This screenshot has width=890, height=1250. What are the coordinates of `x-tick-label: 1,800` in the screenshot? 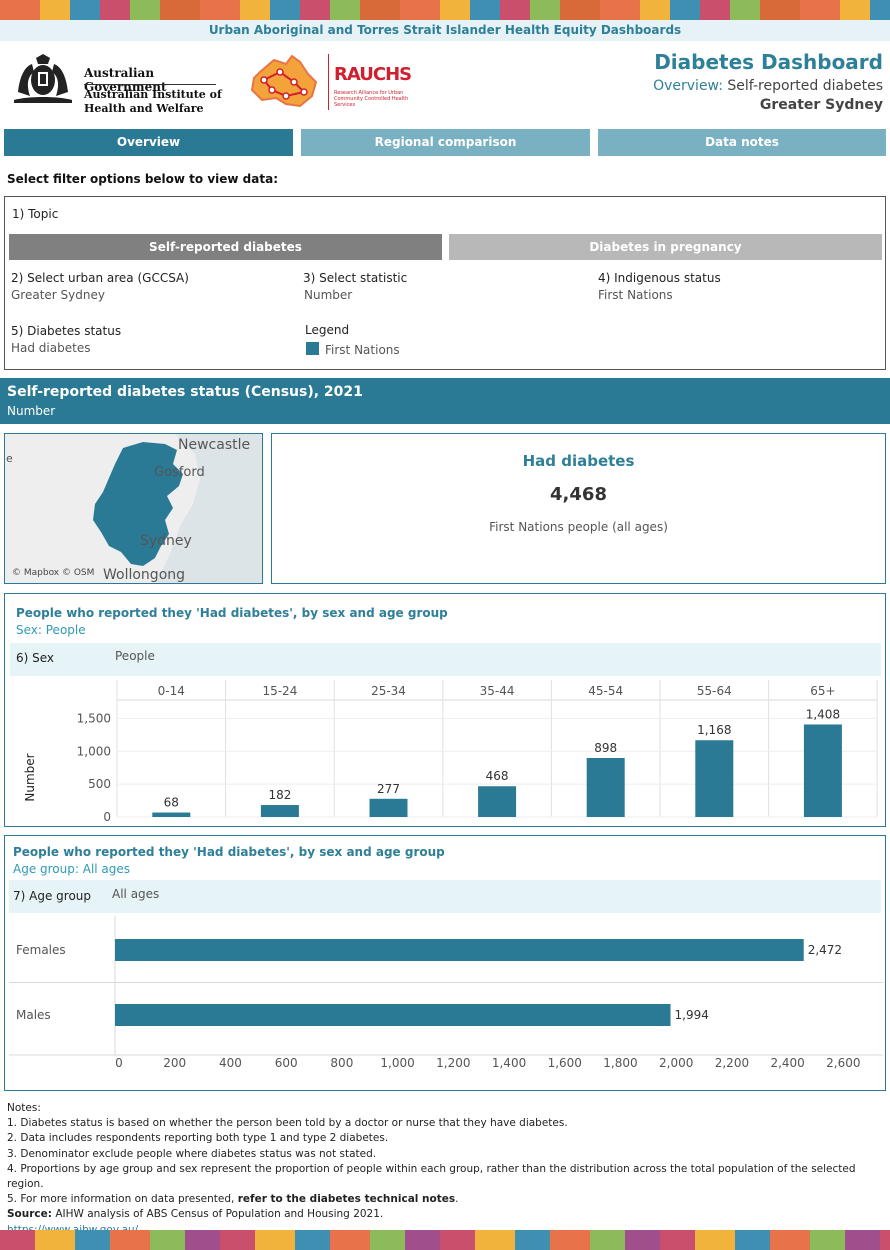 It's located at (620, 1063).